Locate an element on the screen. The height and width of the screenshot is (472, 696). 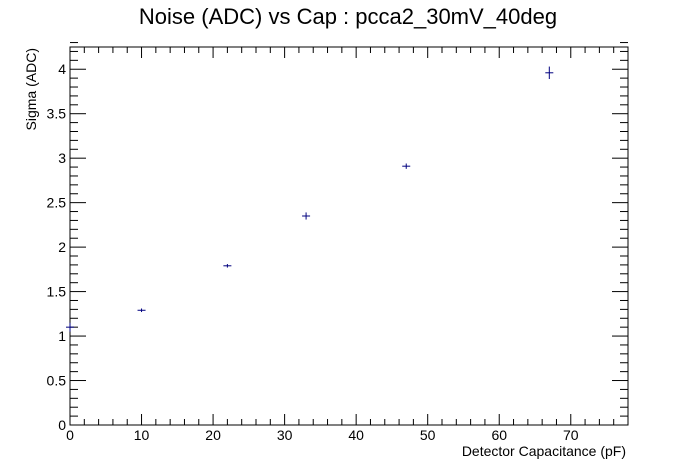
y-tick-label: 3 is located at coordinates (62, 158).